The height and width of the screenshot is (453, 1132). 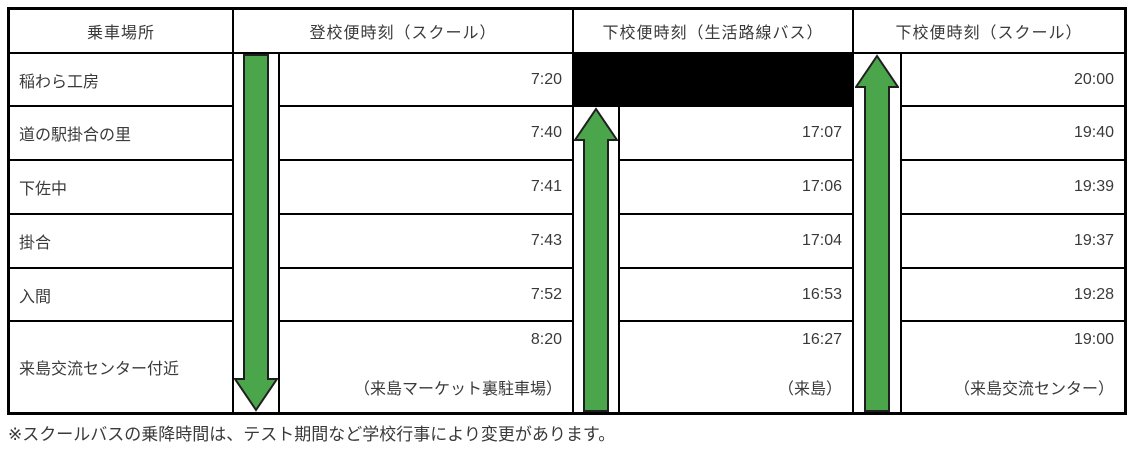 I want to click on morning-school-arrow-lane, so click(x=256, y=233).